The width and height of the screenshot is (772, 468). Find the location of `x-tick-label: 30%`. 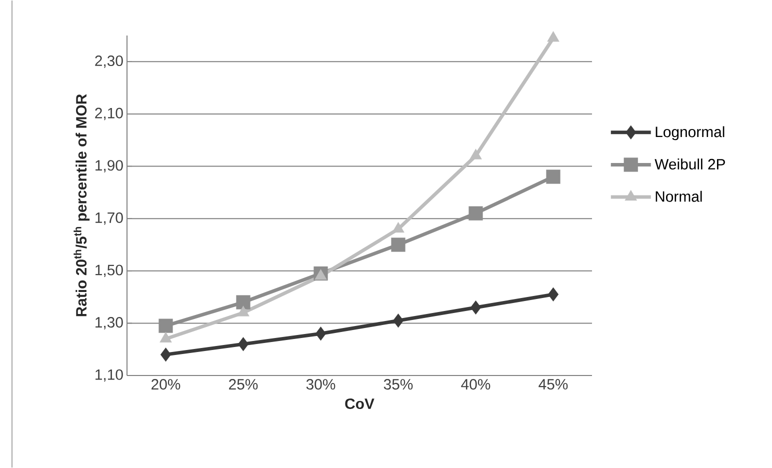

x-tick-label: 30% is located at coordinates (321, 384).